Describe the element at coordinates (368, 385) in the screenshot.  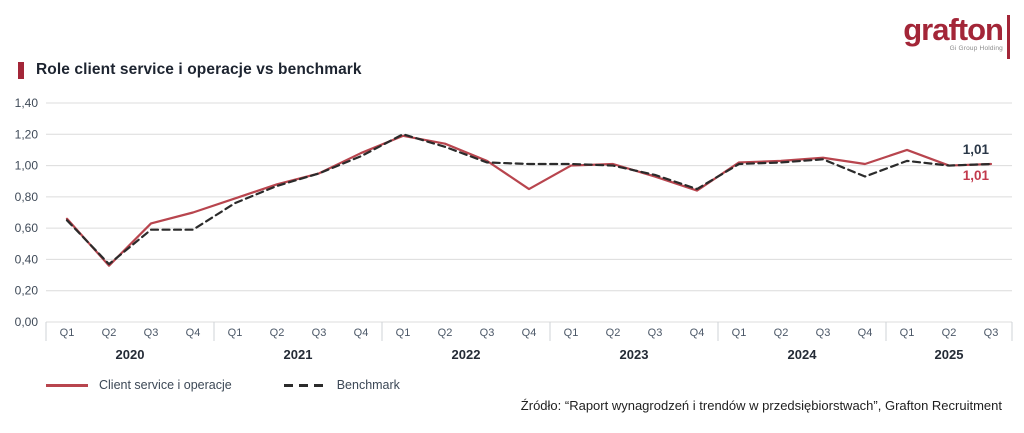
I see `legend-label-benchmark: Benchmark` at that location.